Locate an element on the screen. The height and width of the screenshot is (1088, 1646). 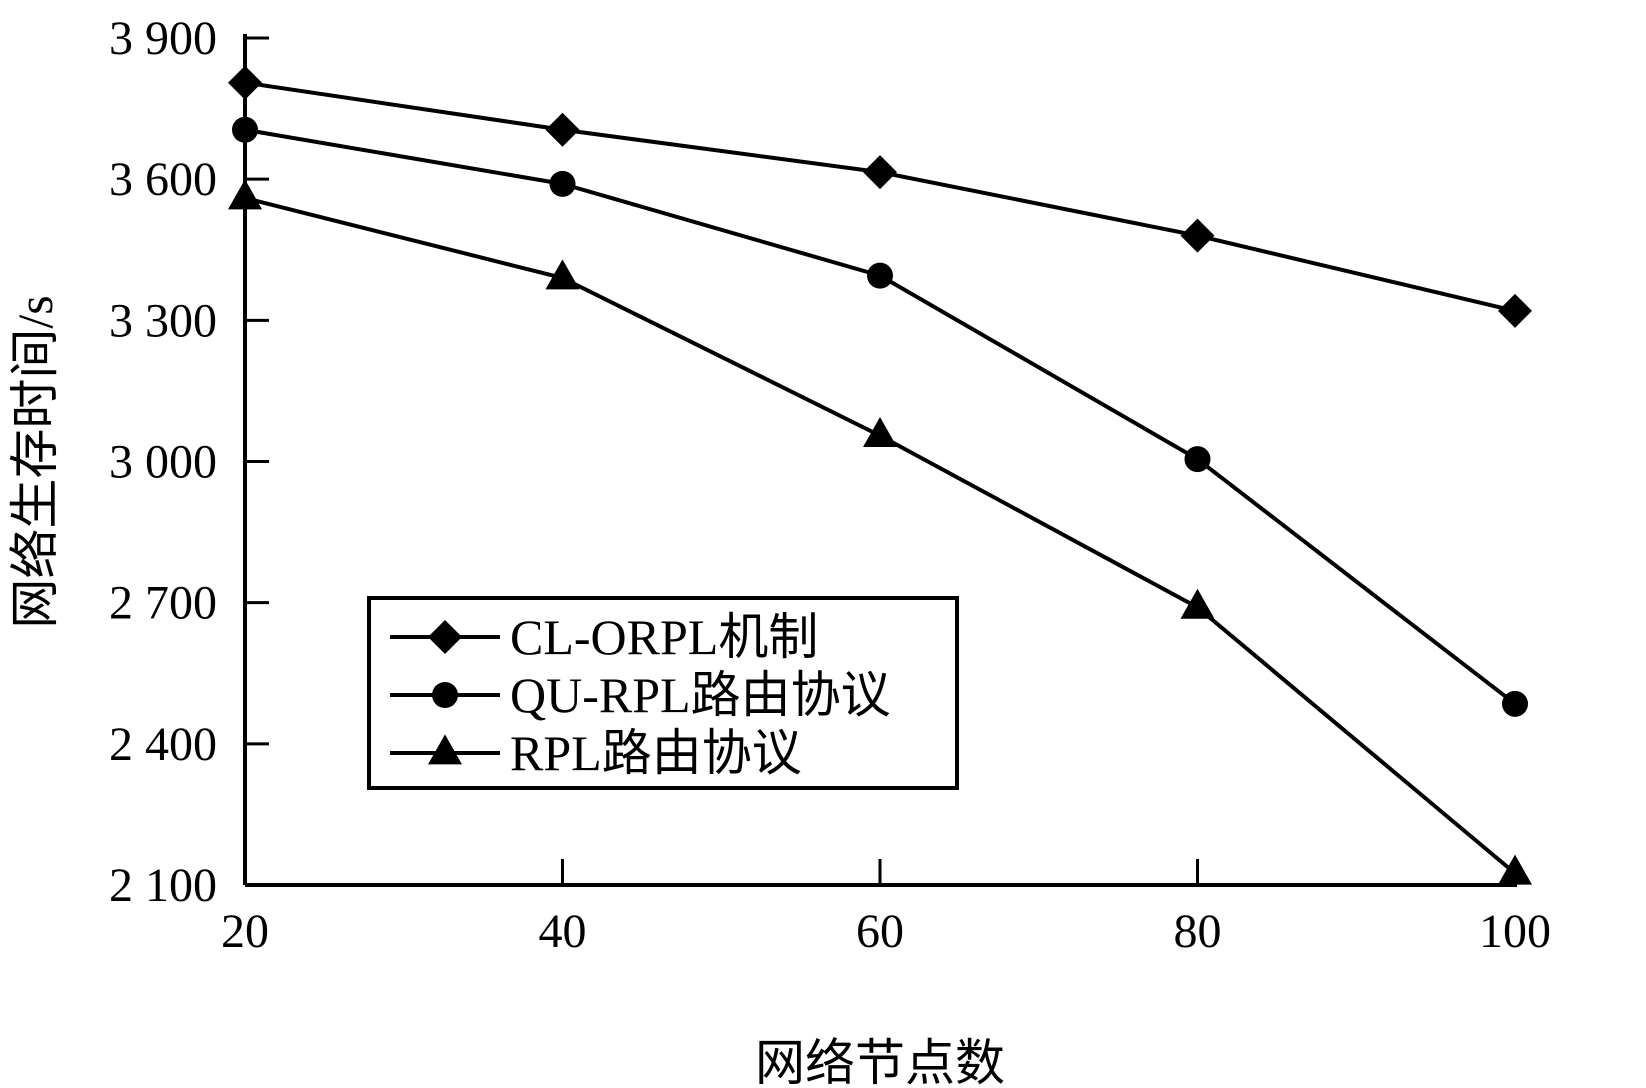
legend-item: CL-ORPL机制 is located at coordinates (604, 637).